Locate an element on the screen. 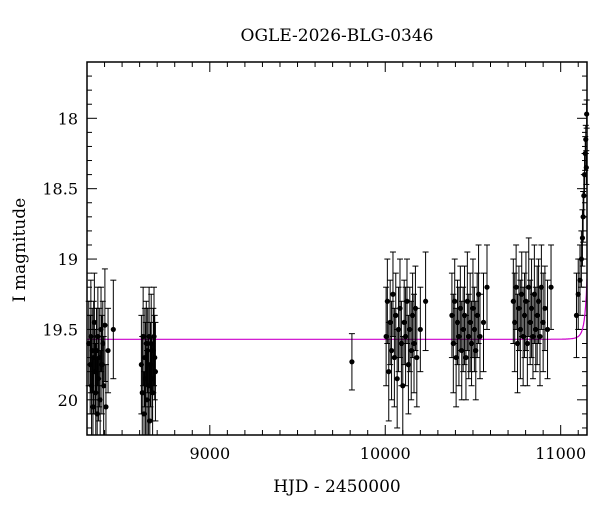 This screenshot has width=600, height=512. y-tick-label: 19 is located at coordinates (68, 259).